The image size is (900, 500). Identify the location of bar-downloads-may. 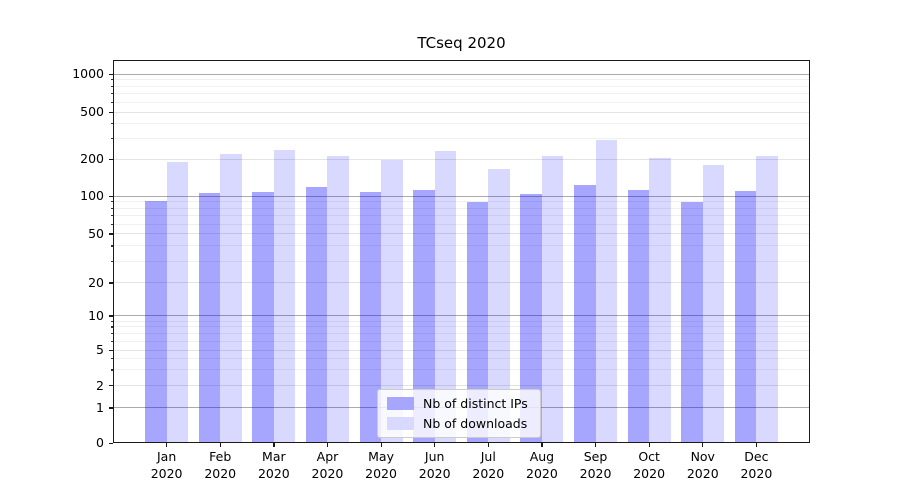
(392, 301).